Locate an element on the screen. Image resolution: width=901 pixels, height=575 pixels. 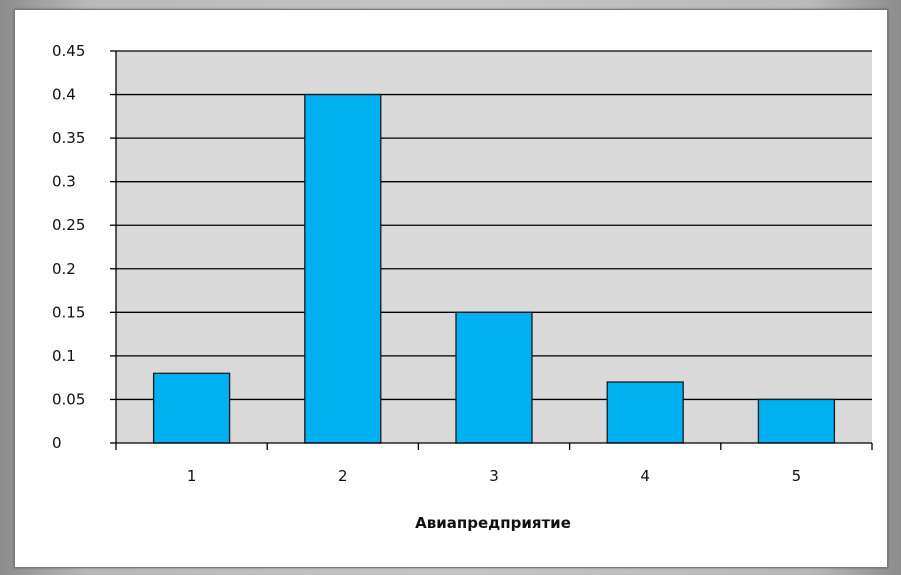
y-tick-label: 0.15 is located at coordinates (68, 312).